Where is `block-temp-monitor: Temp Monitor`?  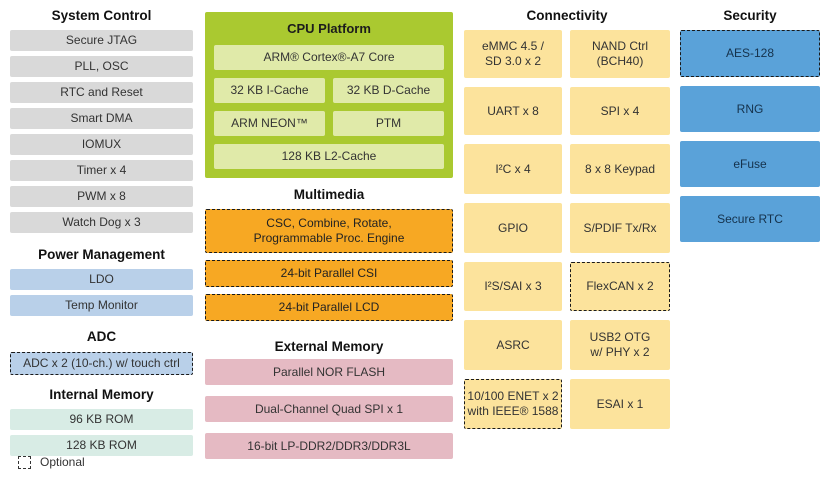 block-temp-monitor: Temp Monitor is located at coordinates (101, 305).